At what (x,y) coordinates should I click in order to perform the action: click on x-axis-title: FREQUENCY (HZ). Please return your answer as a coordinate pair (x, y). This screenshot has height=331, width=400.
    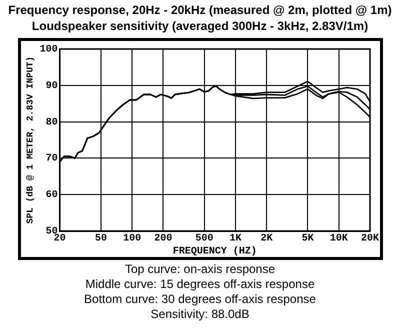
    Looking at the image, I should click on (214, 252).